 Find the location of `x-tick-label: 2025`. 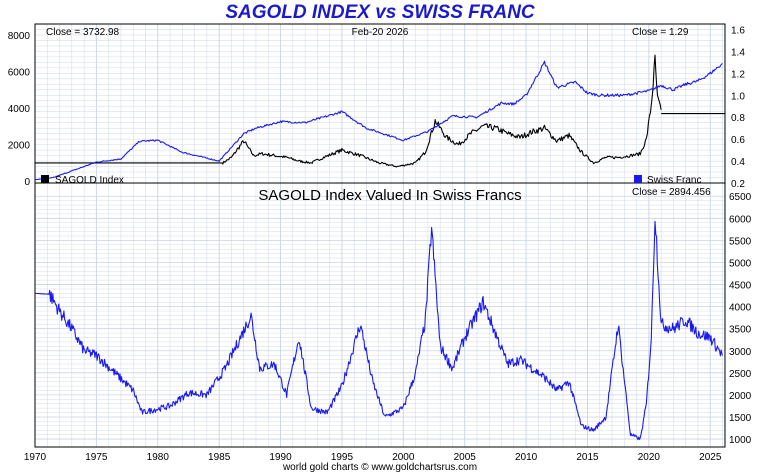

x-tick-label: 2025 is located at coordinates (710, 457).